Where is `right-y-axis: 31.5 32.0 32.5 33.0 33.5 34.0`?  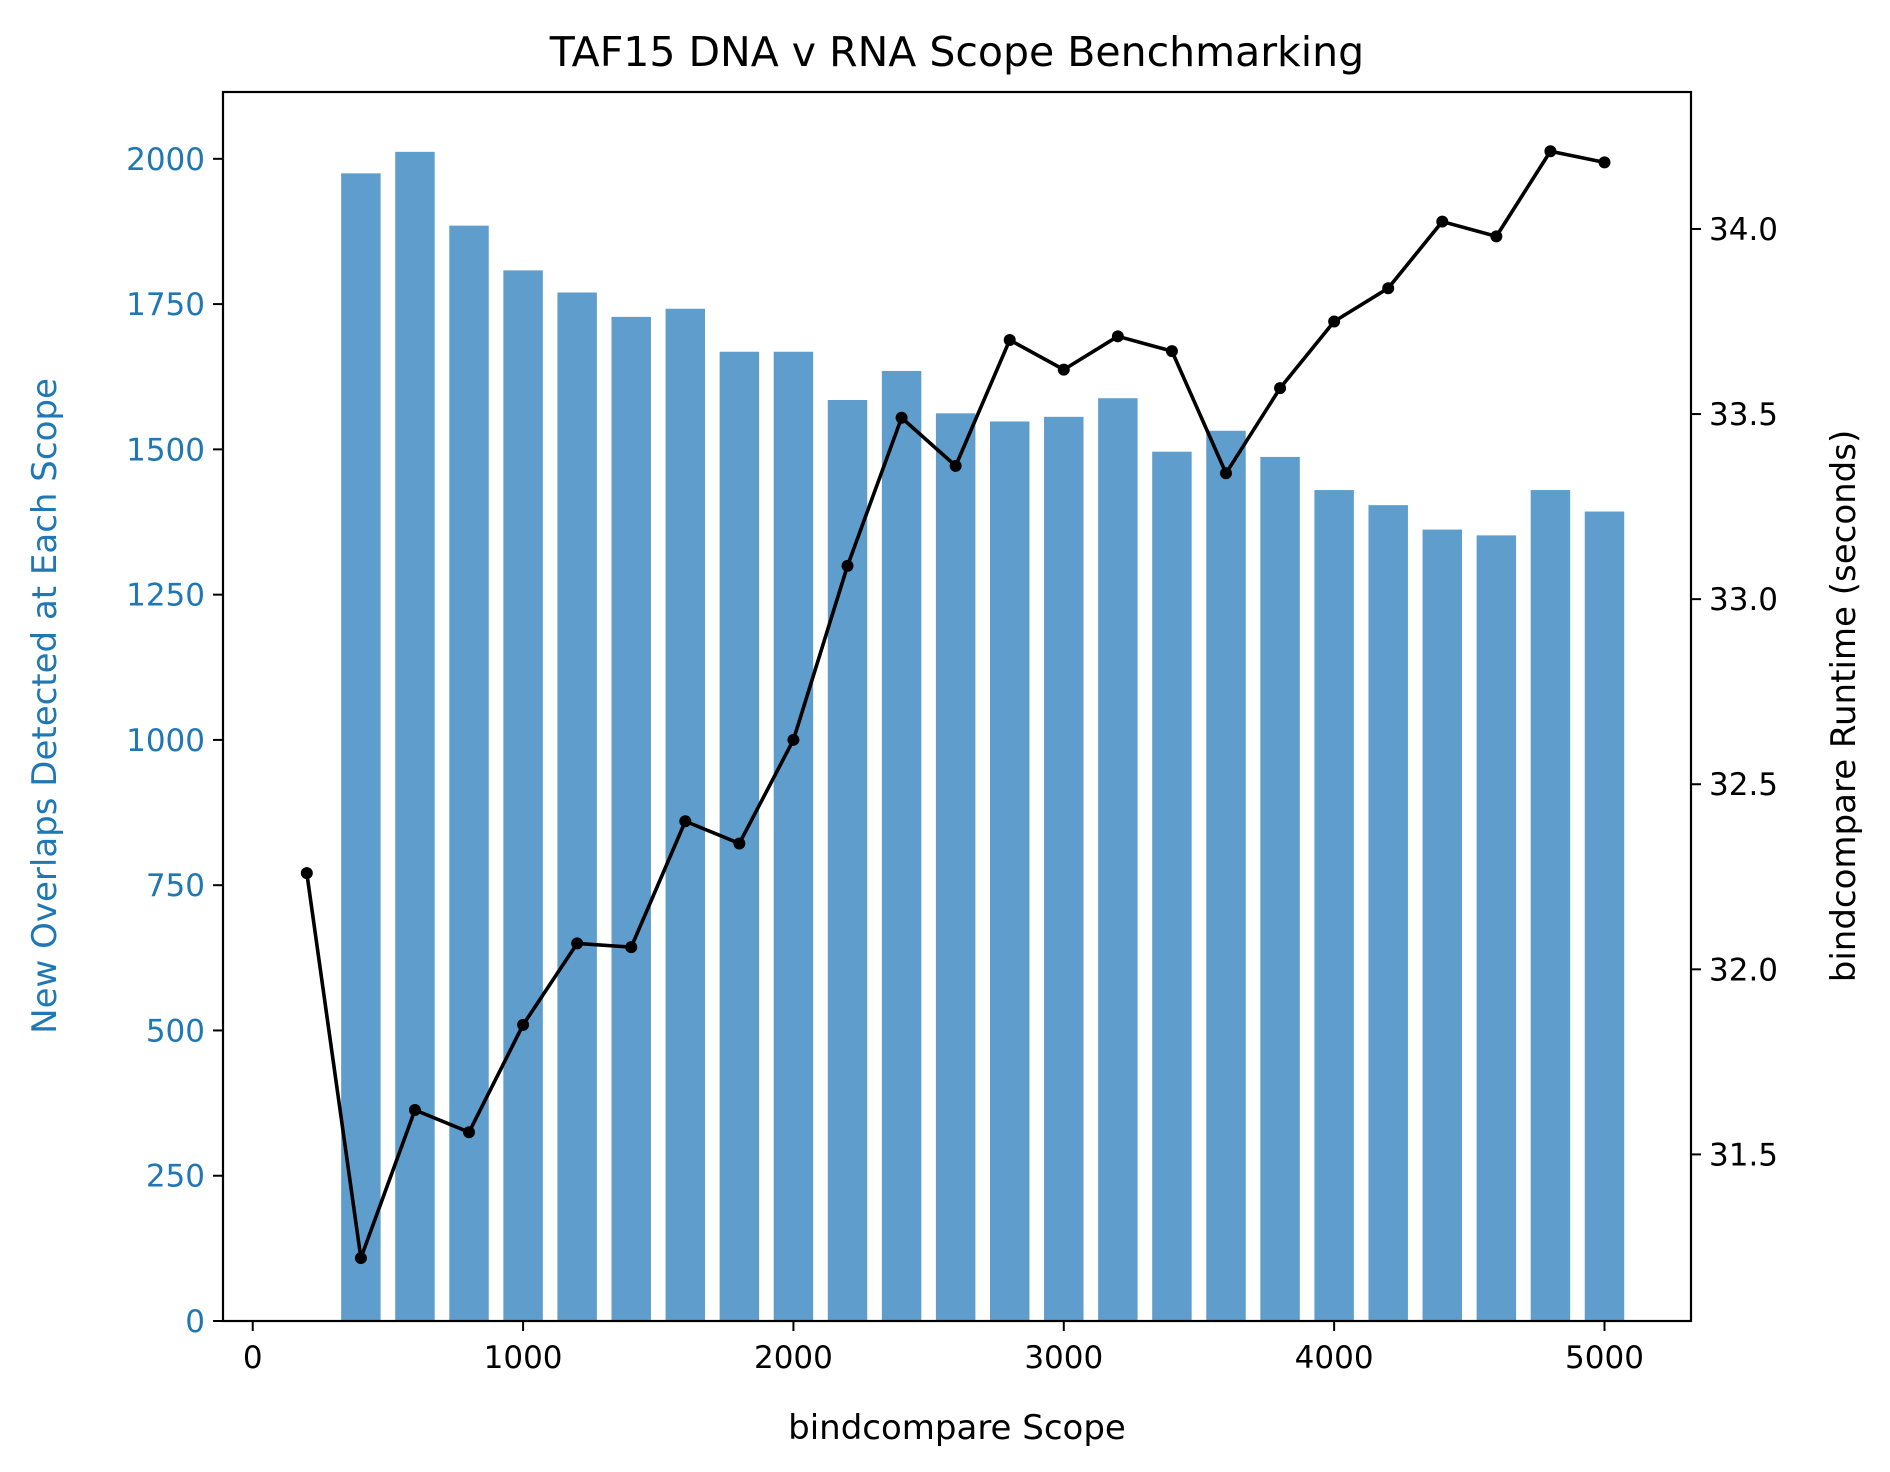
right-y-axis: 31.5 32.0 32.5 33.0 33.5 34.0 is located at coordinates (1734, 692).